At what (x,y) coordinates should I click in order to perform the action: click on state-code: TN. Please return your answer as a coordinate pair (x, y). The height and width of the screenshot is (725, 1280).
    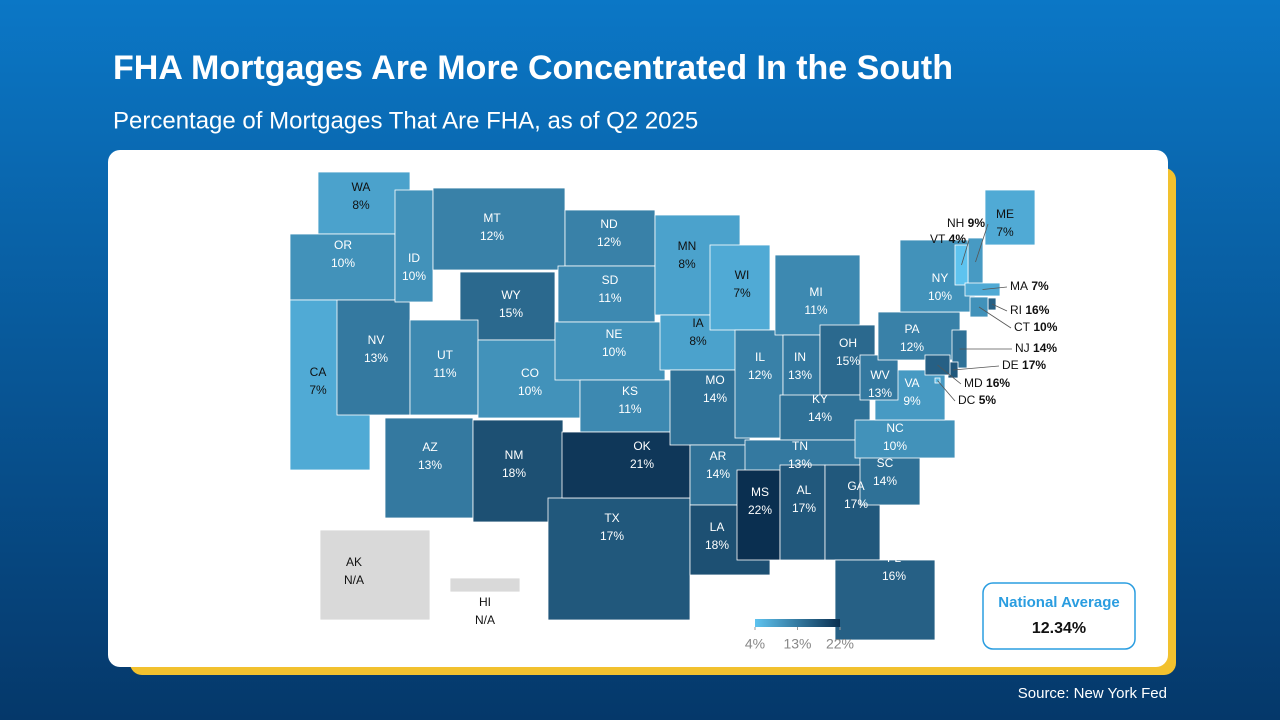
    Looking at the image, I should click on (800, 446).